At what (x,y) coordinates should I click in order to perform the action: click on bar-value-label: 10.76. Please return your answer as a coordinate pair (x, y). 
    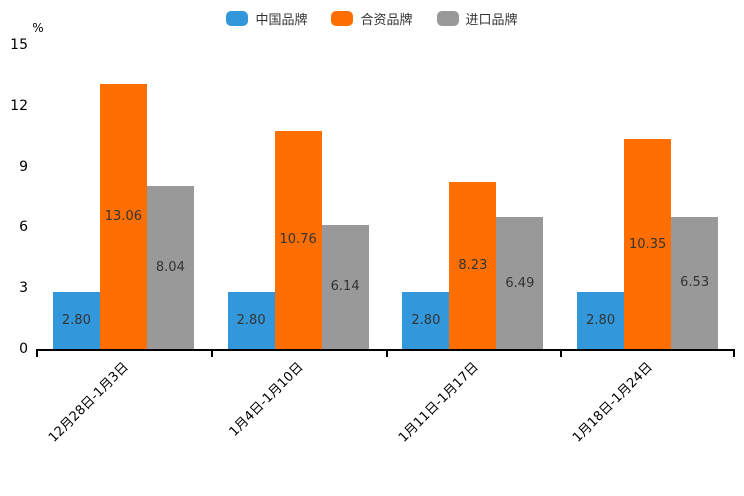
    Looking at the image, I should click on (298, 240).